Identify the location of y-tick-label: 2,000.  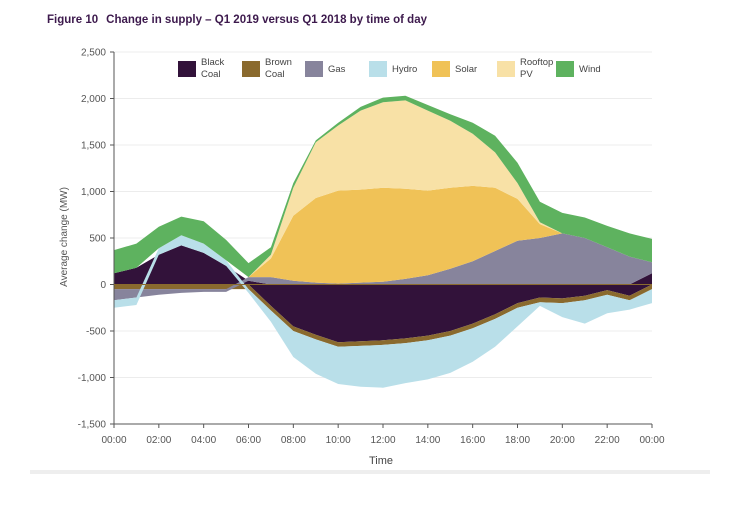
(93, 99).